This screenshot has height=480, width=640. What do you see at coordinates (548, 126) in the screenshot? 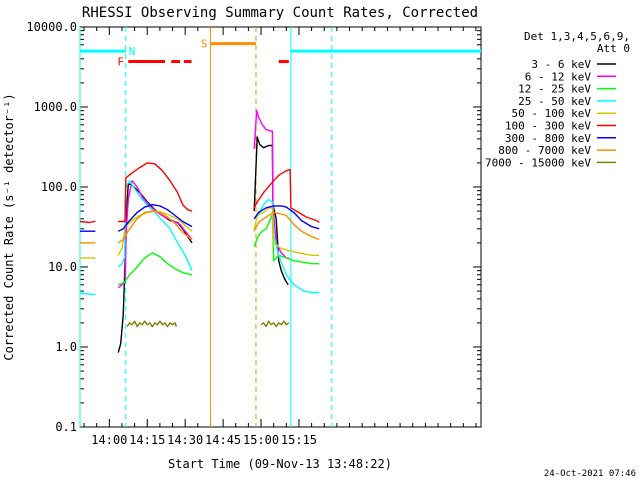
I see `legend-label: 100 - 300 keV` at bounding box center [548, 126].